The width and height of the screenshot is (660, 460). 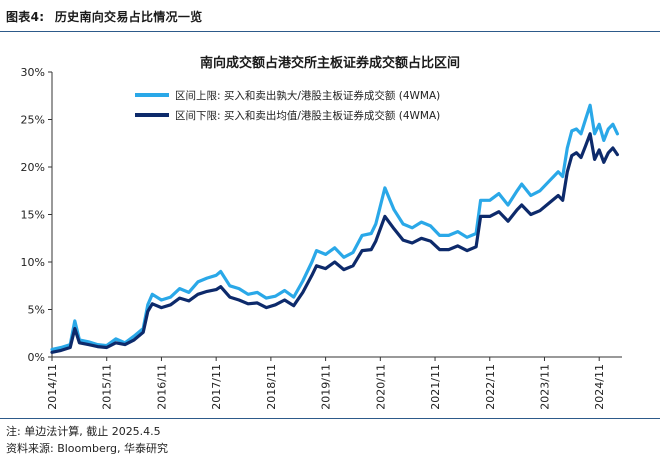 I want to click on y-tick-label: 15%, so click(x=33, y=215).